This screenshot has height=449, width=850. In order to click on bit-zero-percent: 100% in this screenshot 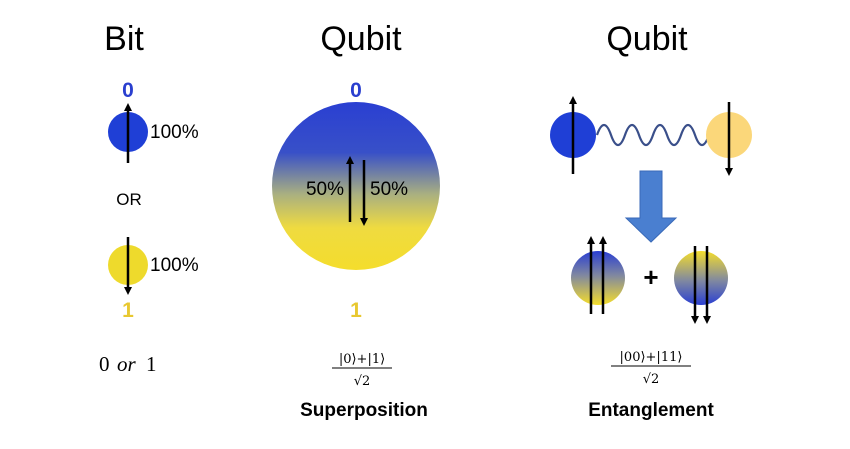, I will do `click(174, 132)`.